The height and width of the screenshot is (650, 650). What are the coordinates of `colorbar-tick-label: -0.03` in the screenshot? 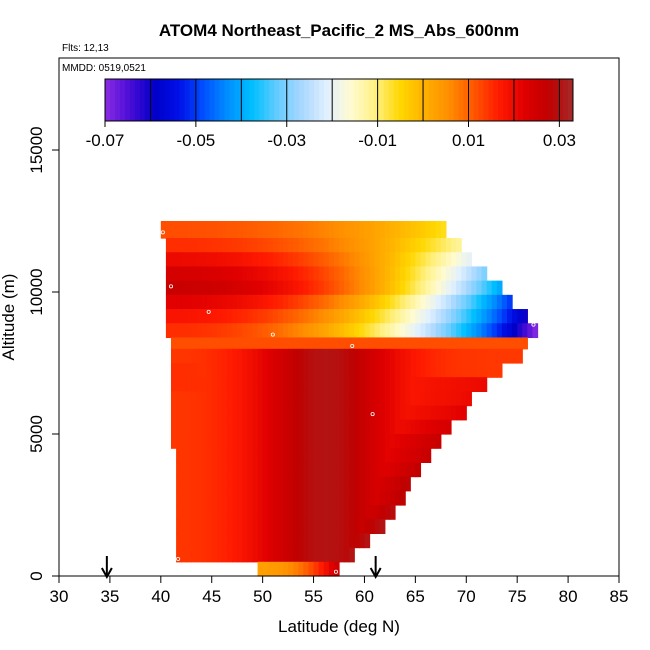 It's located at (286, 140).